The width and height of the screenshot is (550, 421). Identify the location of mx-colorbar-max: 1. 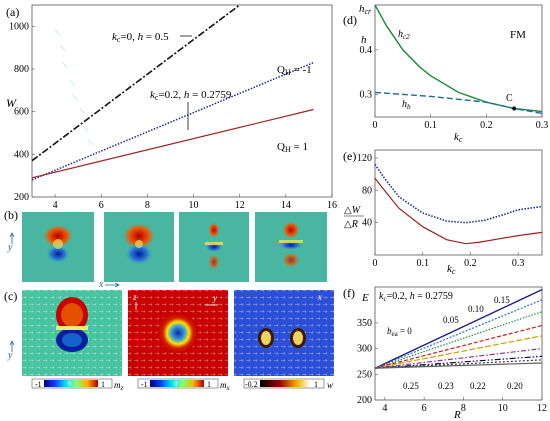
(209, 384).